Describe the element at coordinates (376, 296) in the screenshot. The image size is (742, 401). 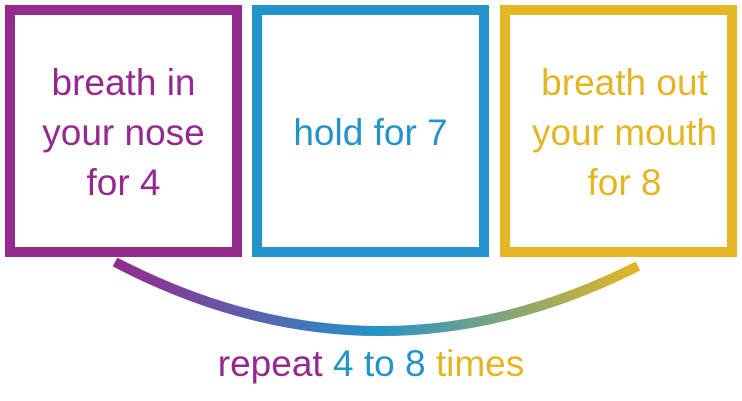
I see `repeat-arc-path` at that location.